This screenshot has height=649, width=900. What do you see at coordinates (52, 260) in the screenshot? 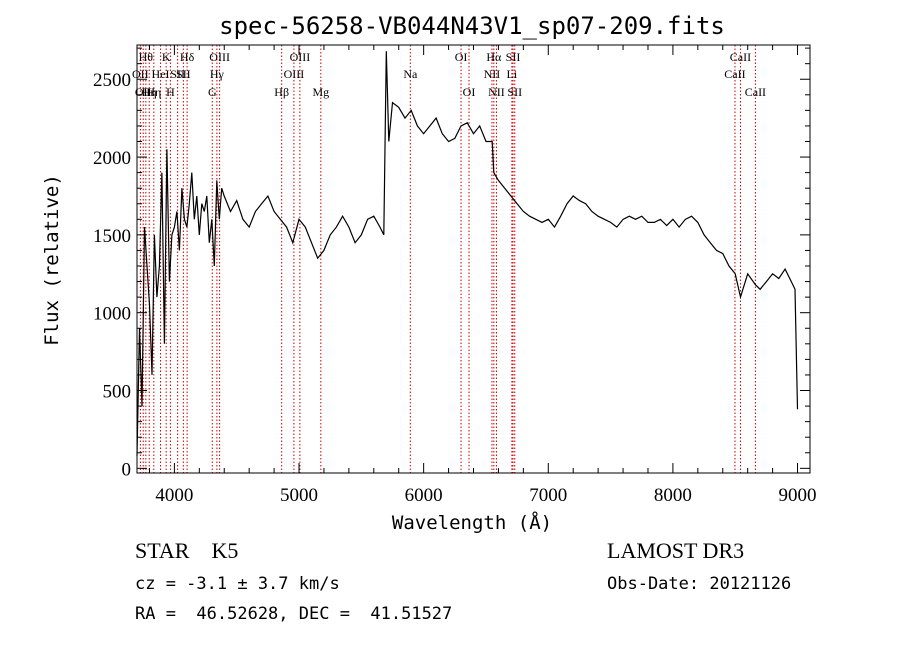
I see `y-axis-label: Flux (relative)` at bounding box center [52, 260].